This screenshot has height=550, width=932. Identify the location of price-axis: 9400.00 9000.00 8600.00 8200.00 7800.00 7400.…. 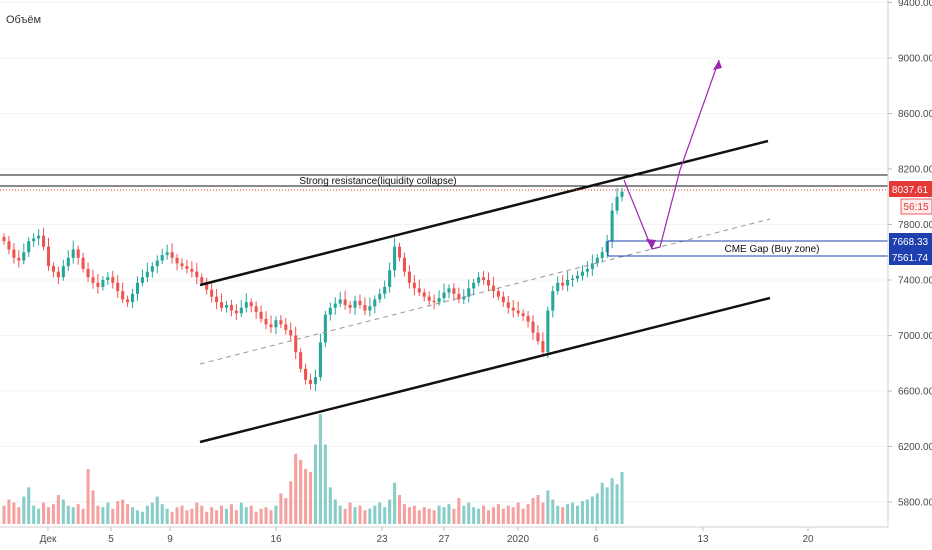
(910, 254).